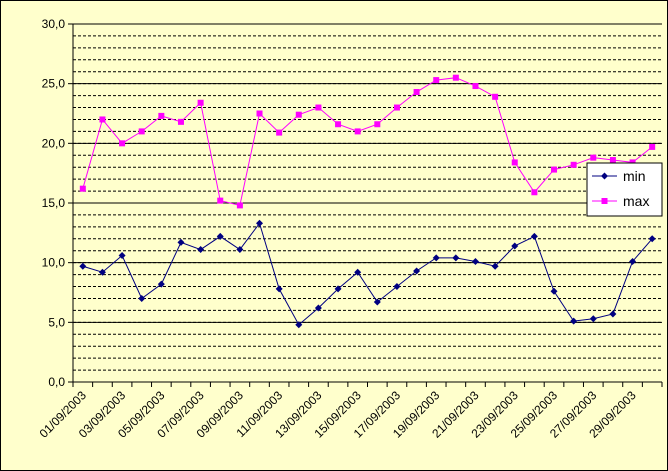 The width and height of the screenshot is (668, 471). What do you see at coordinates (54, 143) in the screenshot?
I see `y-tick-label: 20,0` at bounding box center [54, 143].